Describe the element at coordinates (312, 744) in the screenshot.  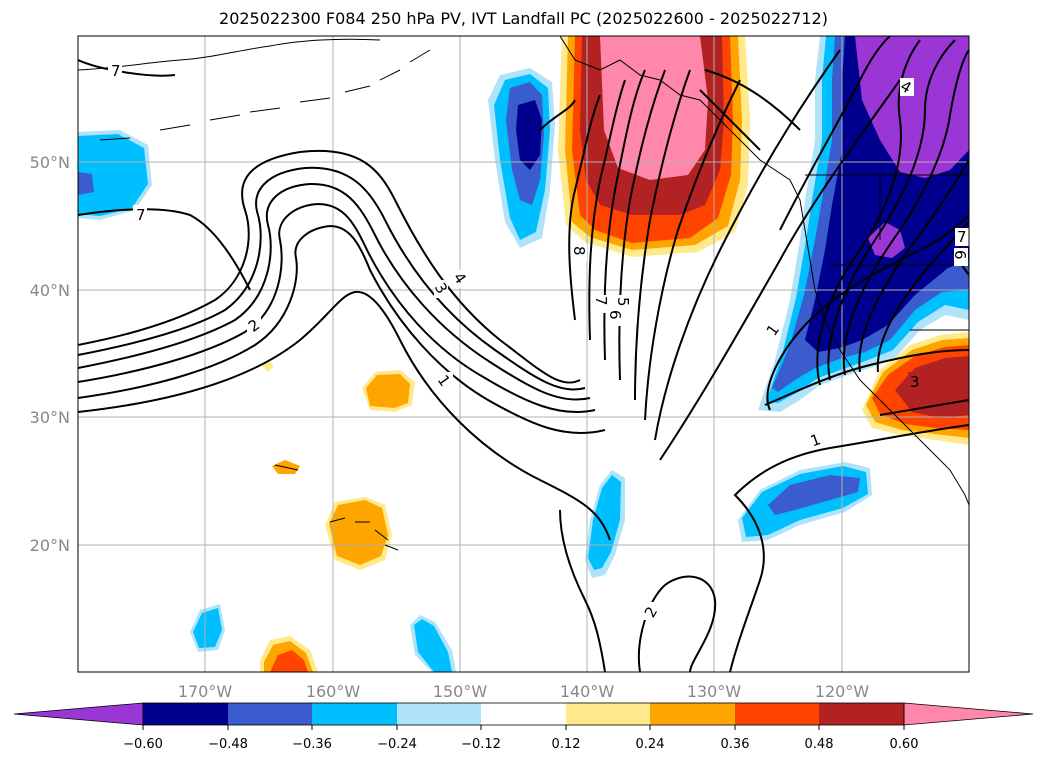
I see `colorbar-tick-label: −0.36` at that location.